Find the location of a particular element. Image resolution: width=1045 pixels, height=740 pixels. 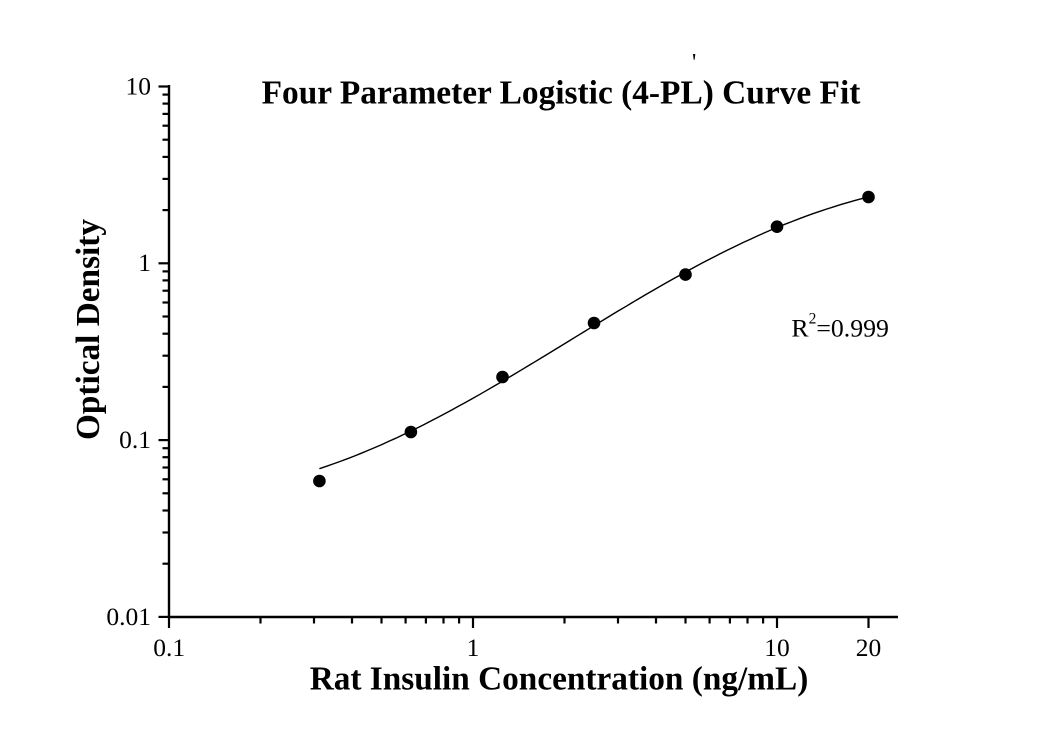

svg-text:Four Parameter Logistic (4-PL): Four Parameter Logistic (4-PL) Curve Fit is located at coordinates (561, 92).